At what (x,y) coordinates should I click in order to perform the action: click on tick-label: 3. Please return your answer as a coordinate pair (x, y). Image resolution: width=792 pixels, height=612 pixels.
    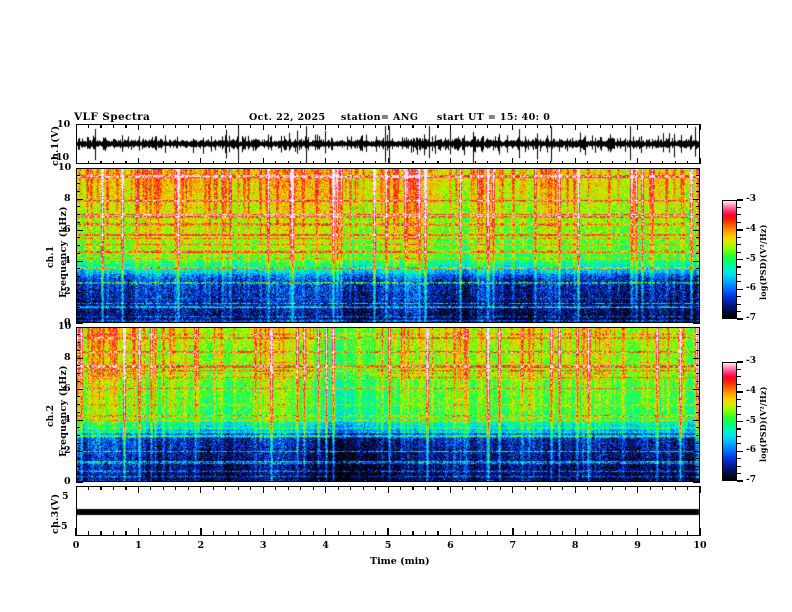
    Looking at the image, I should click on (263, 545).